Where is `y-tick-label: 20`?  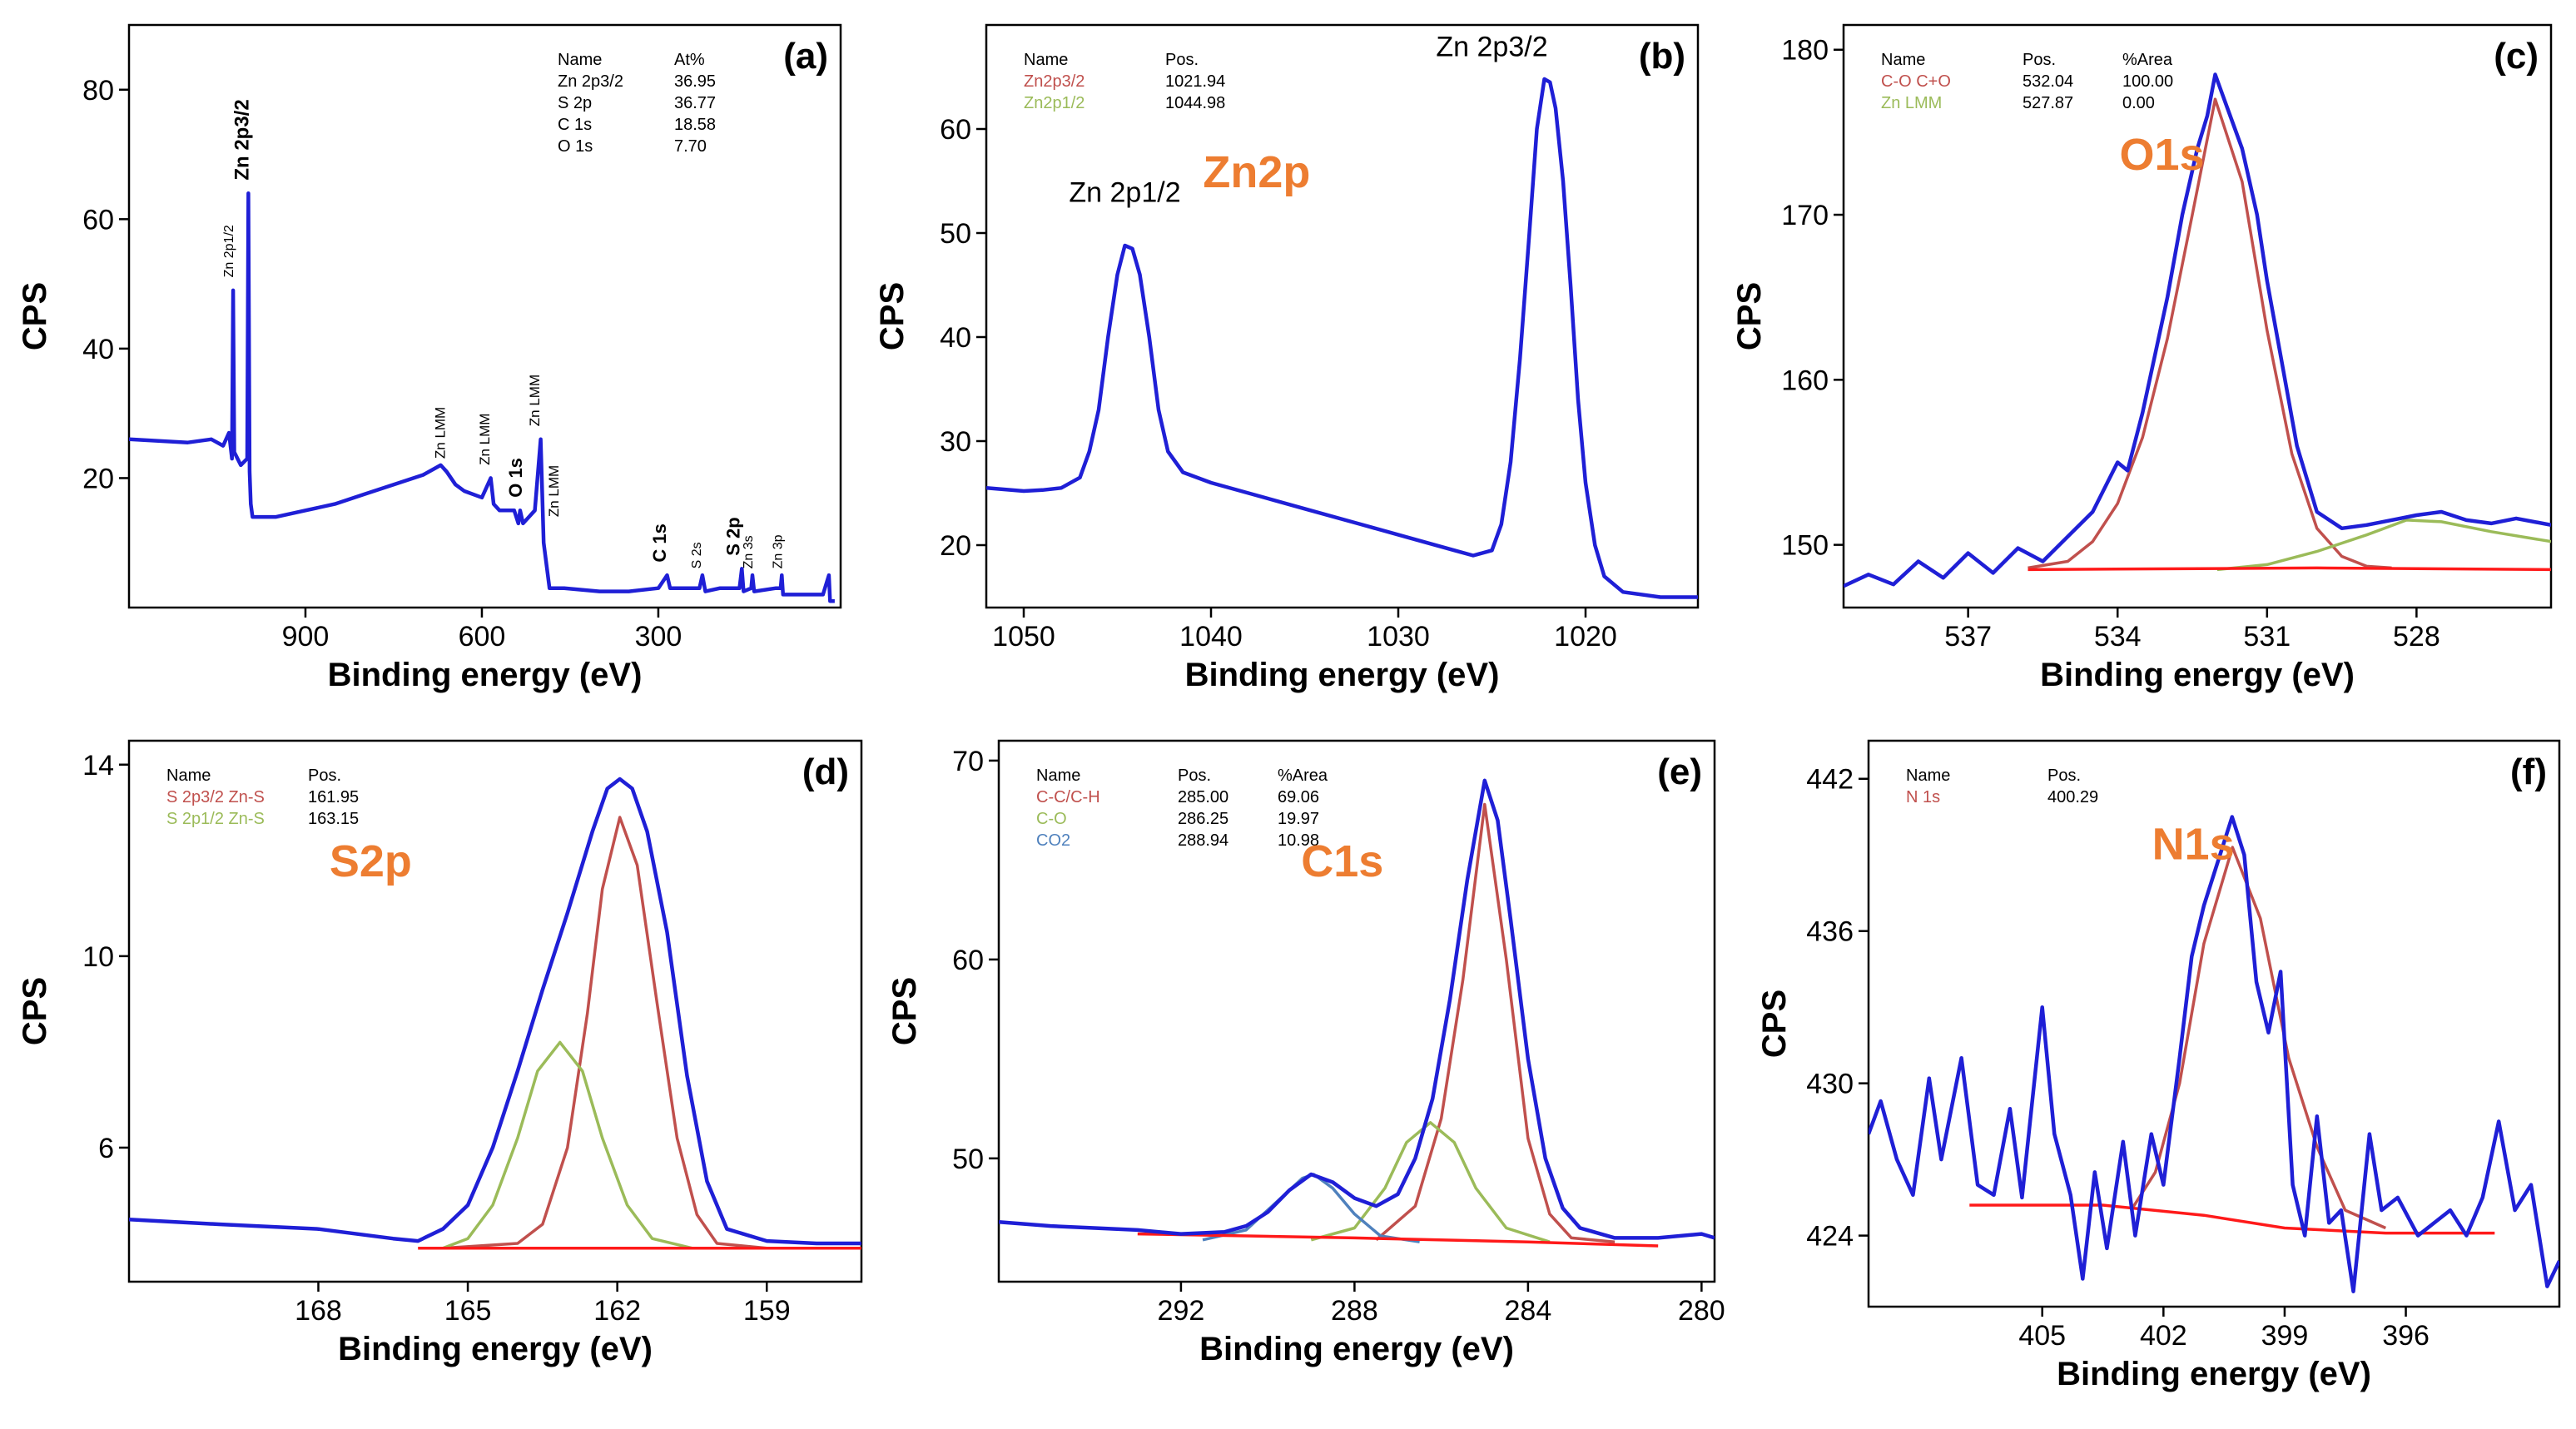 y-tick-label: 20 is located at coordinates (98, 478).